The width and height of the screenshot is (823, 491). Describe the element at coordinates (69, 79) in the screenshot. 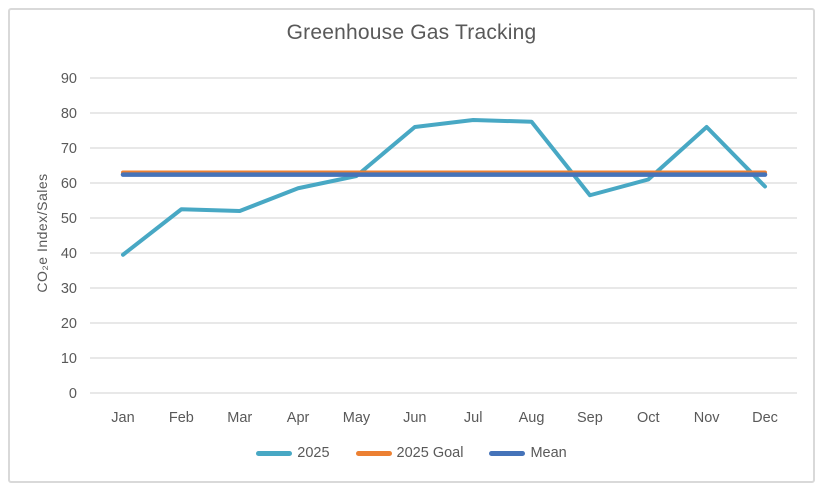

I see `y-tick-label: 90` at that location.